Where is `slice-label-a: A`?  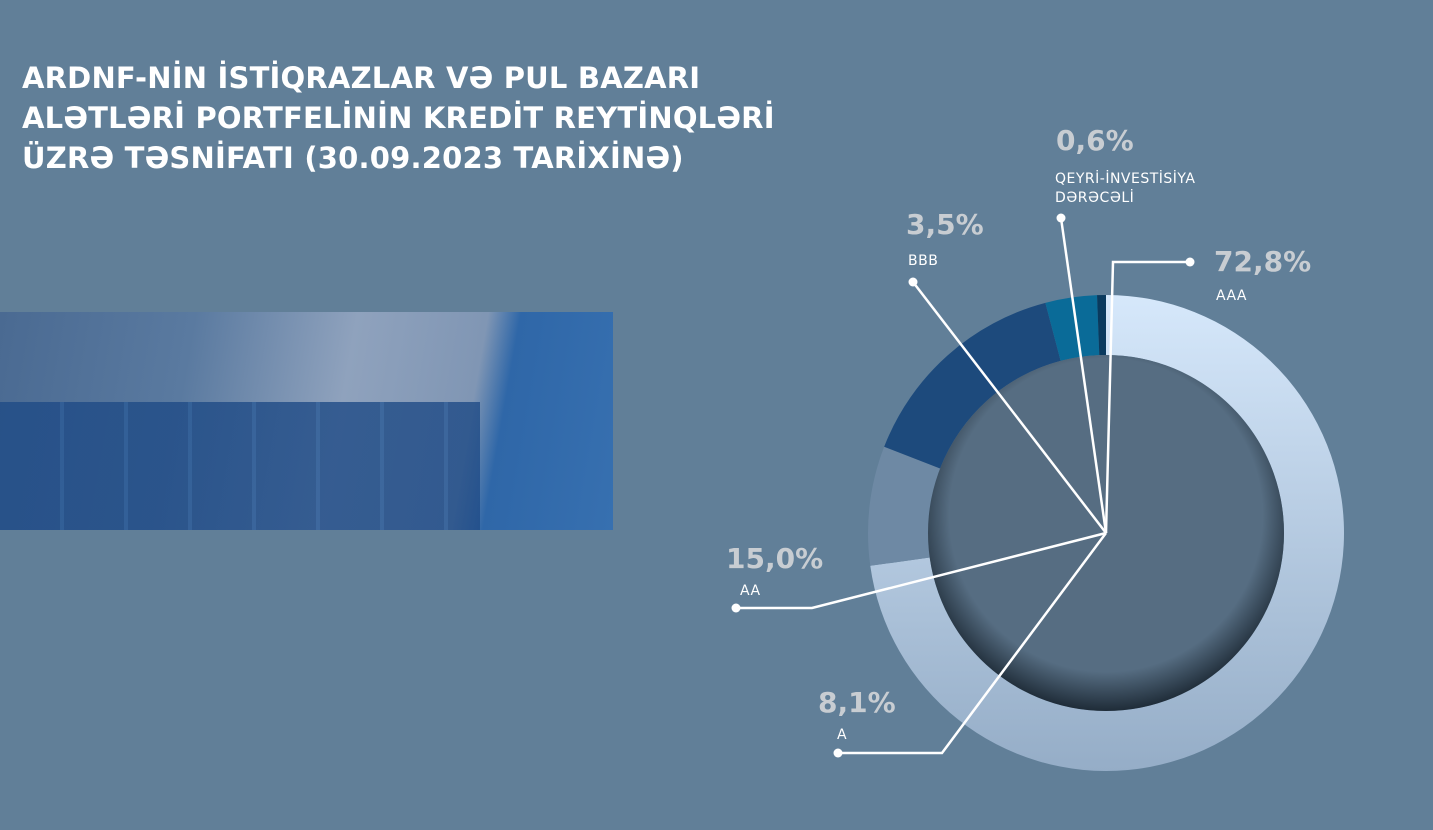 slice-label-a: A is located at coordinates (842, 735).